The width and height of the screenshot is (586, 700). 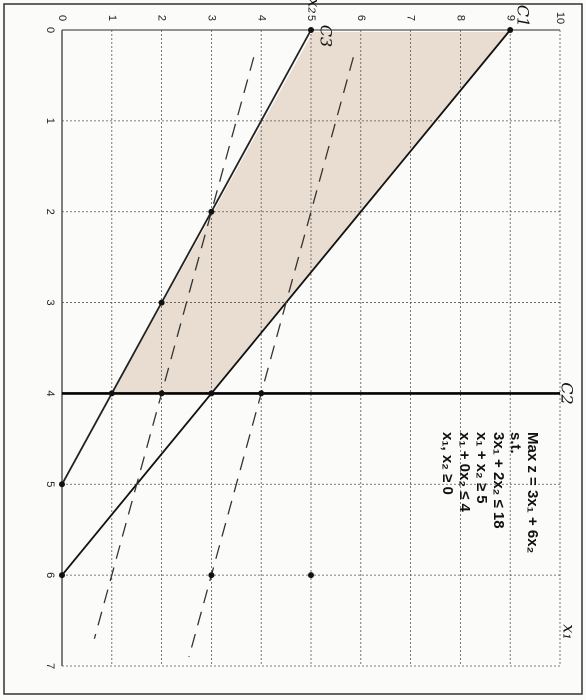 What do you see at coordinates (50, 121) in the screenshot?
I see `x-tick-label: 1` at bounding box center [50, 121].